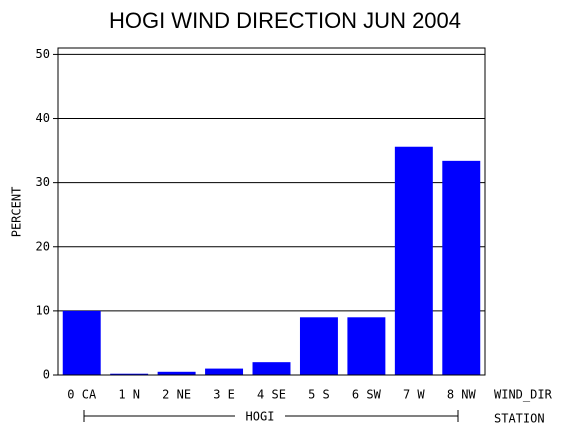 The height and width of the screenshot is (430, 570). Describe the element at coordinates (462, 395) in the screenshot. I see `x-tick-label: 8 NW` at that location.